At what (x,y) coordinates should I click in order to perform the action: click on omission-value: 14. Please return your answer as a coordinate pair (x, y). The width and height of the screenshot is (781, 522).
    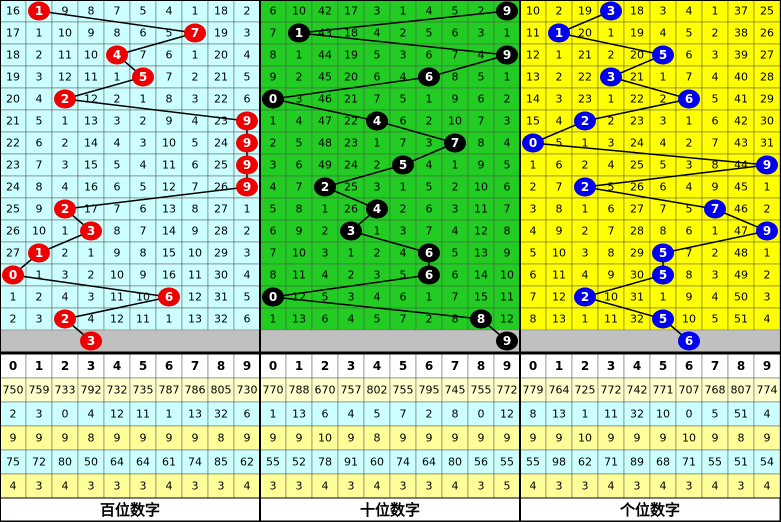
    Looking at the image, I should click on (91, 143).